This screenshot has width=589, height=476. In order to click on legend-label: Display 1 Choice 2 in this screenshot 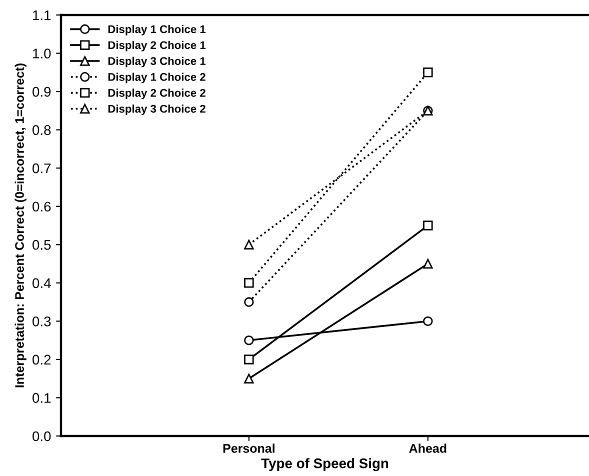, I will do `click(157, 78)`.